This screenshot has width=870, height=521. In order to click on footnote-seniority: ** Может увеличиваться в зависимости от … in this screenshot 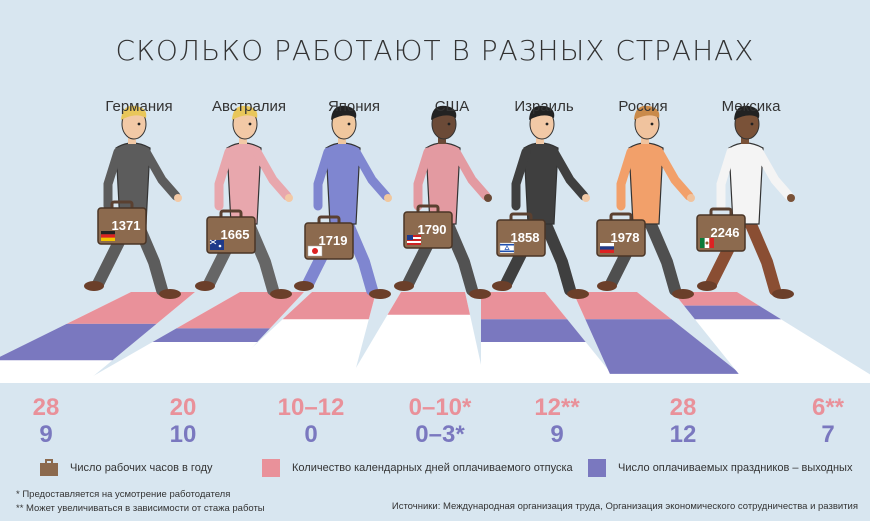, I will do `click(140, 508)`.